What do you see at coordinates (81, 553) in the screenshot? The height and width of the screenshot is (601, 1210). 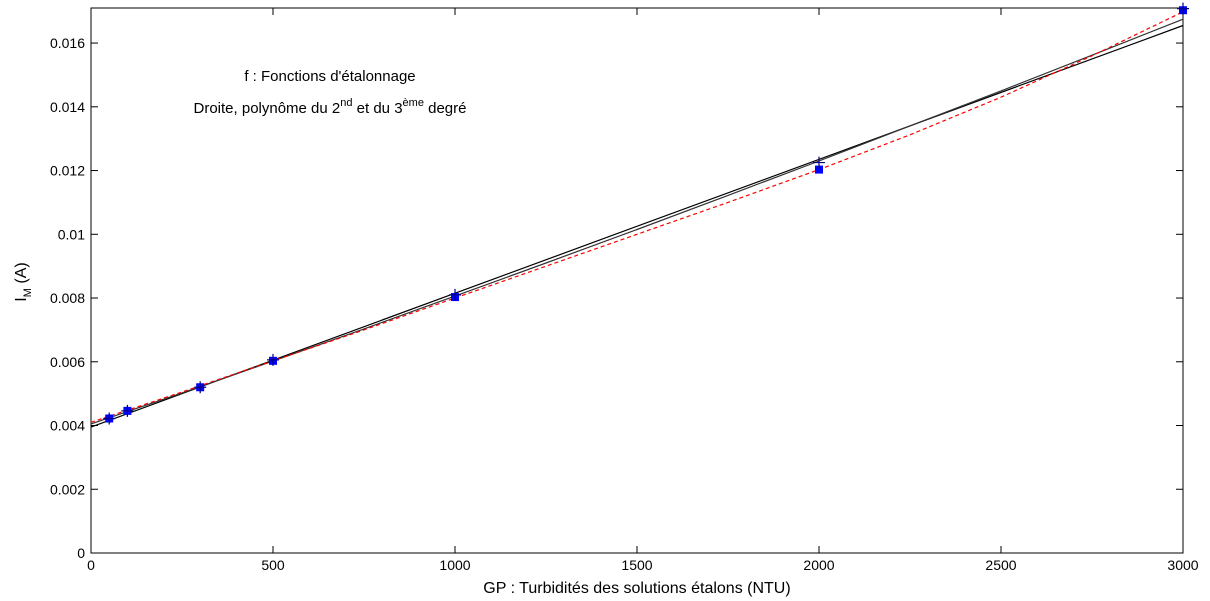 I see `y-tick-label: 0` at bounding box center [81, 553].